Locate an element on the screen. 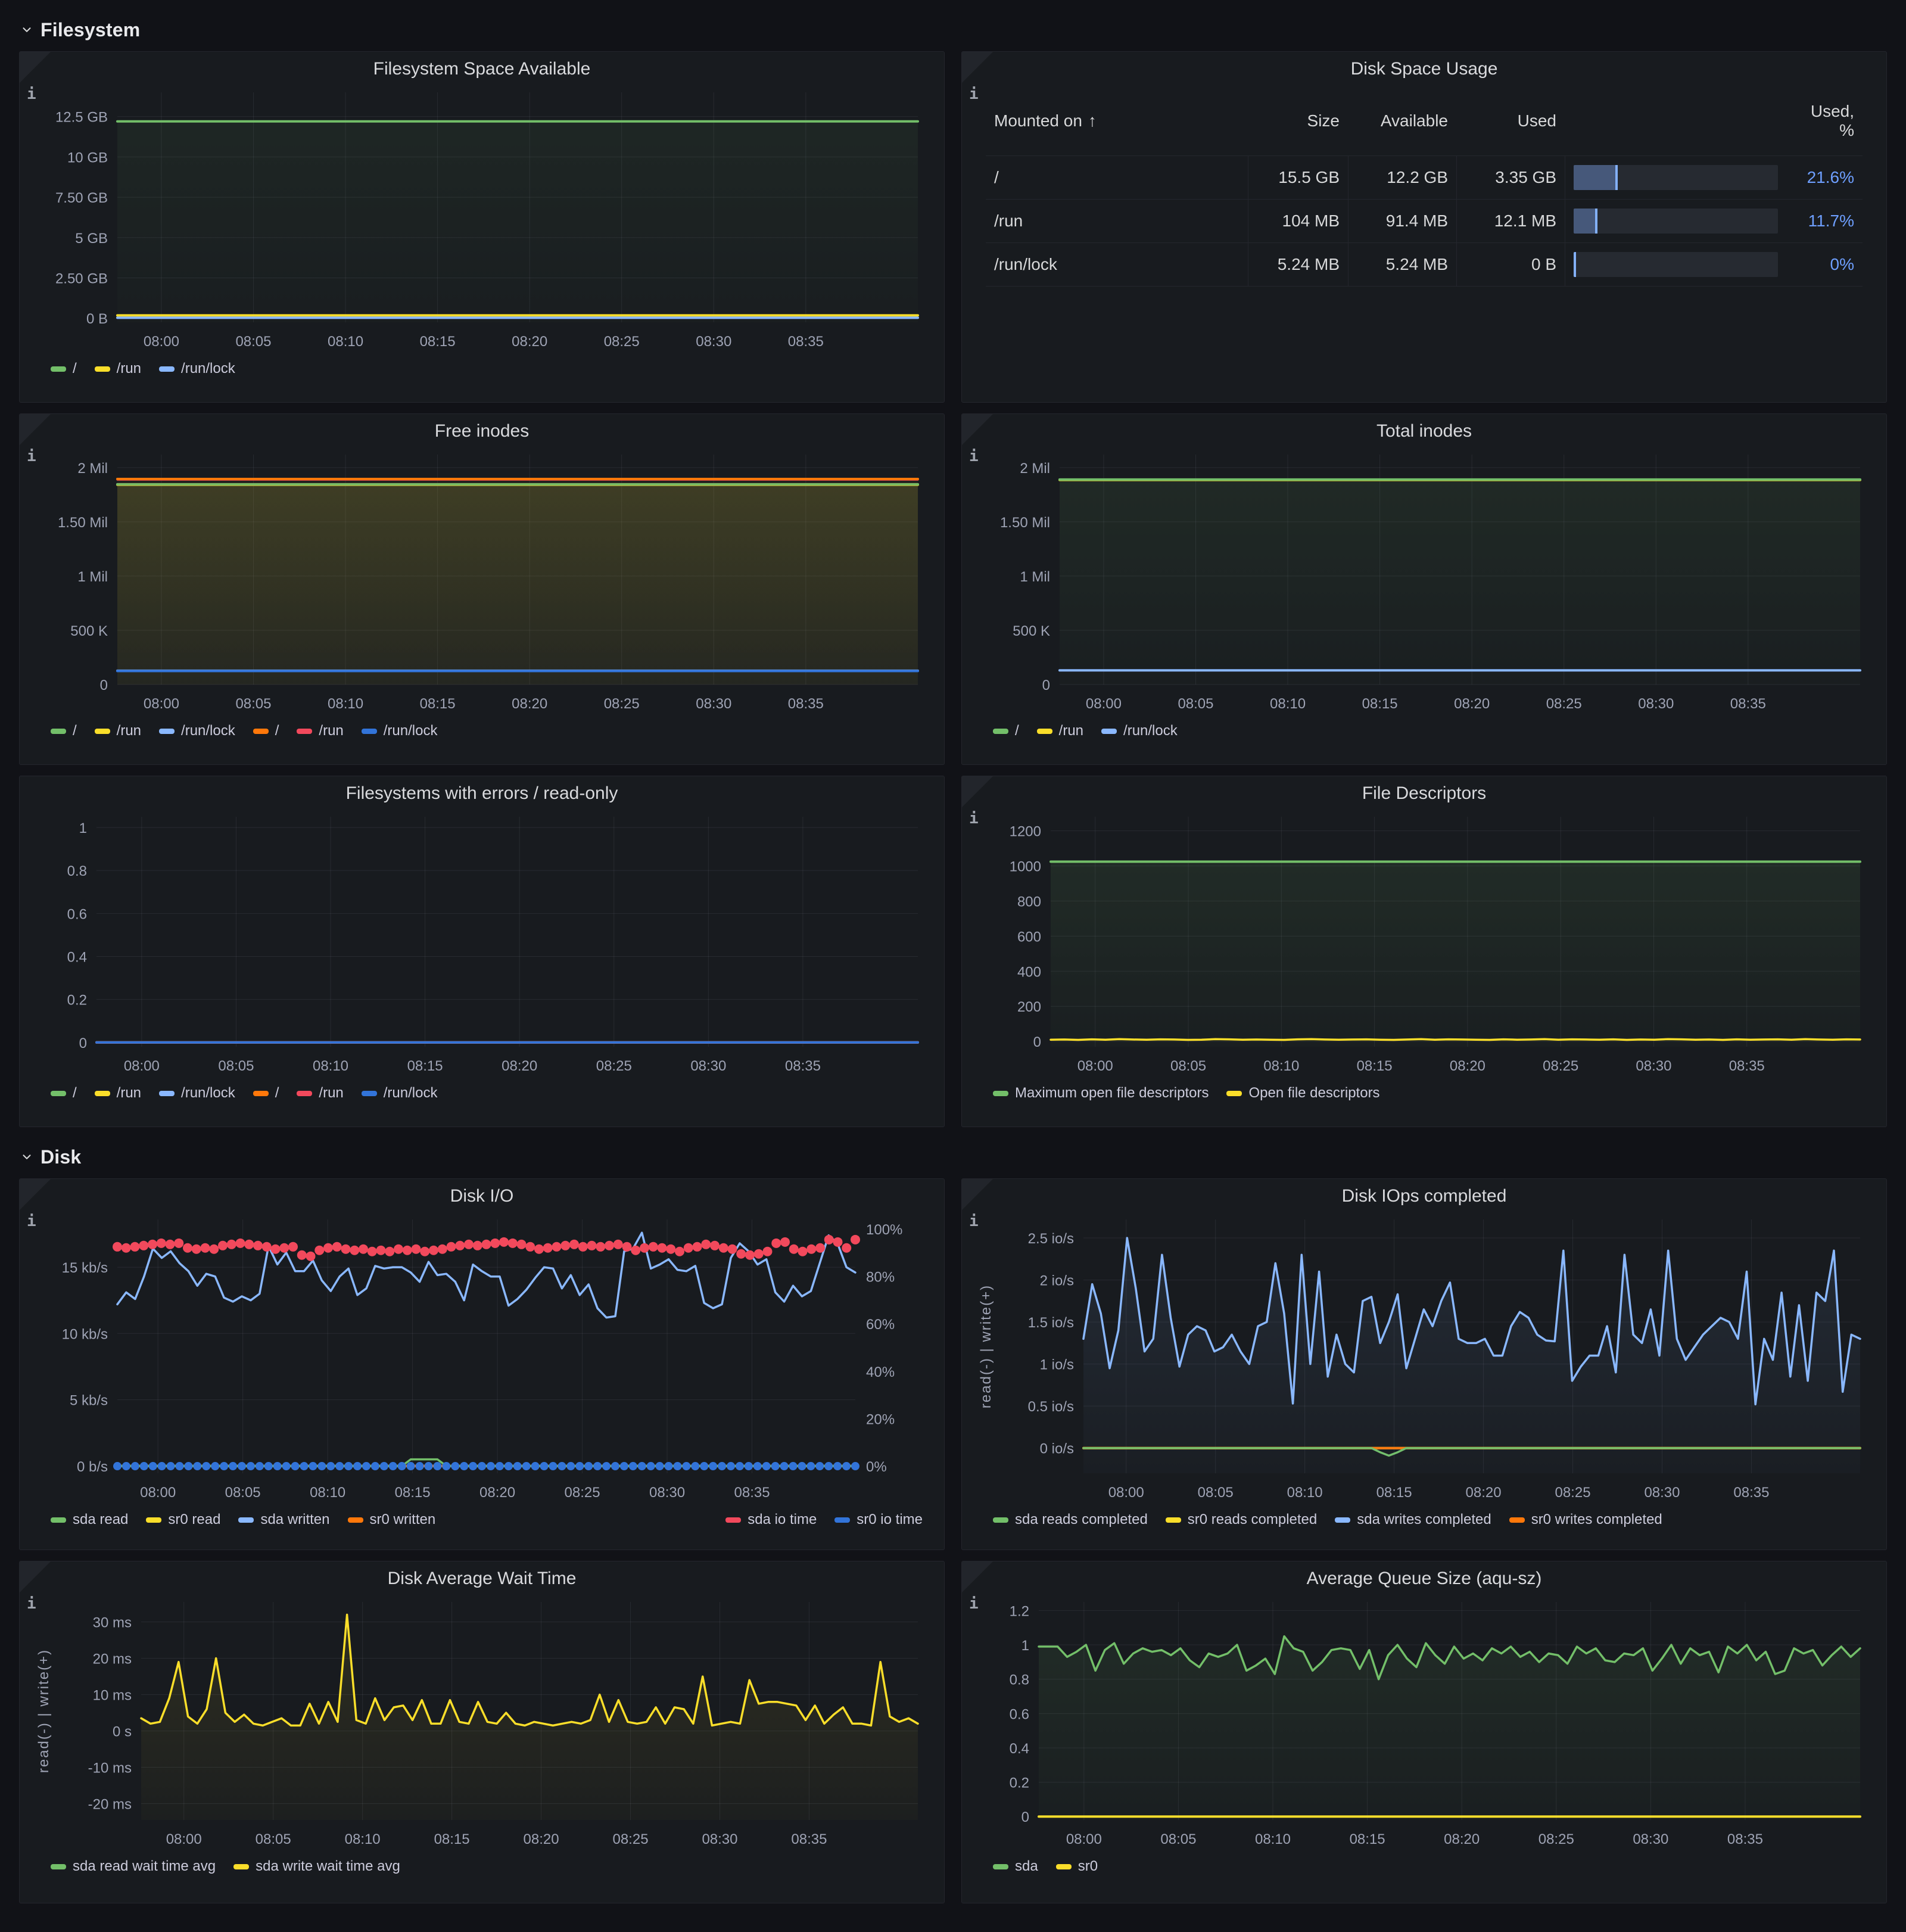  legend-item: sr0 read is located at coordinates (183, 1519).